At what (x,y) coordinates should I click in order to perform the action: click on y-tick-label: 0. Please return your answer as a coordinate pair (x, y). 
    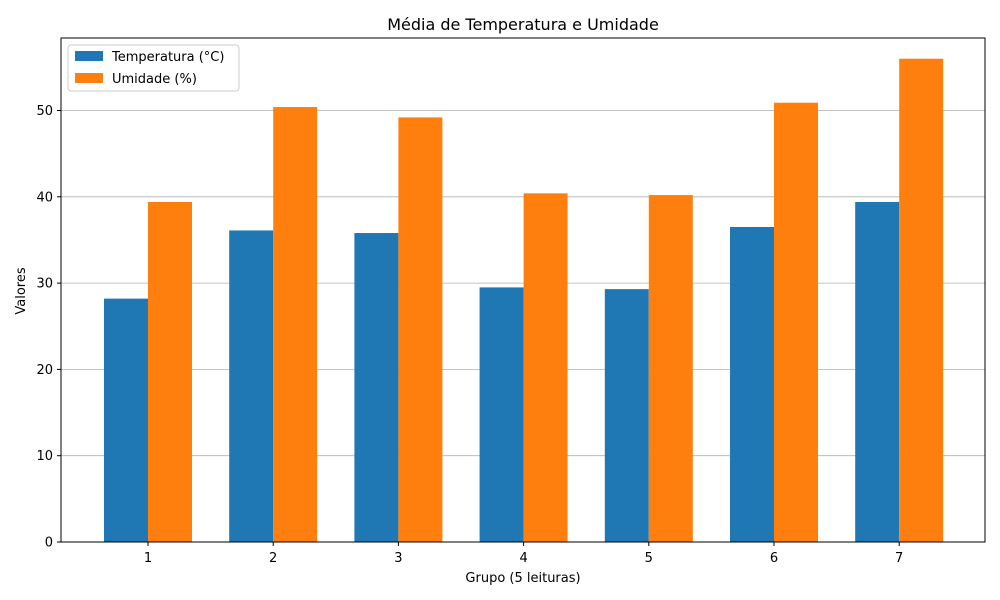
    Looking at the image, I should click on (49, 543).